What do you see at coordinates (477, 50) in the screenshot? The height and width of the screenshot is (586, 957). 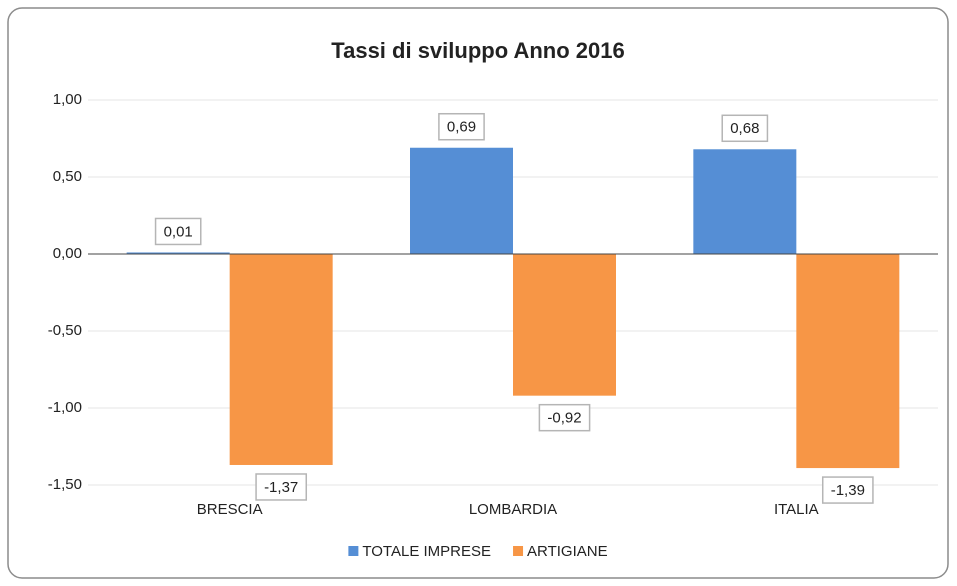 I see `chart-title: Tassi di sviluppo Anno 2016` at bounding box center [477, 50].